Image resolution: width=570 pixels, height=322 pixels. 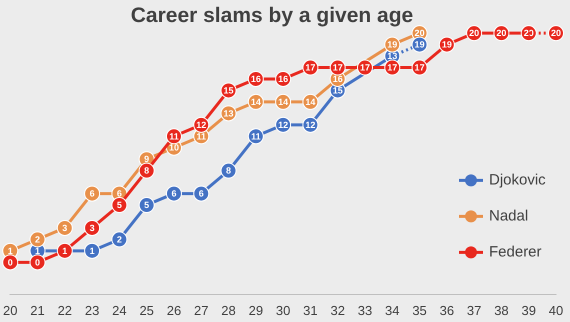 What do you see at coordinates (37, 310) in the screenshot?
I see `x-tick-label: 21` at bounding box center [37, 310].